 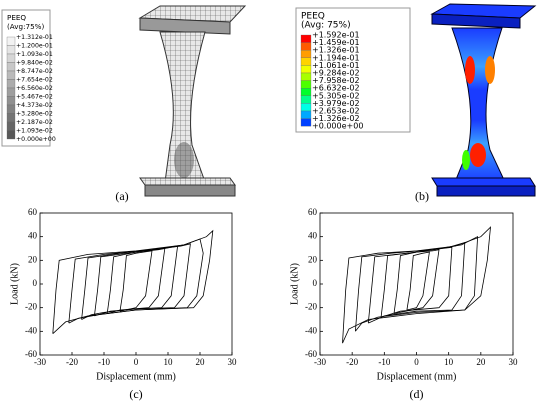 I want to click on legend-subtitle: (Avg: 75%), so click(x=326, y=26).